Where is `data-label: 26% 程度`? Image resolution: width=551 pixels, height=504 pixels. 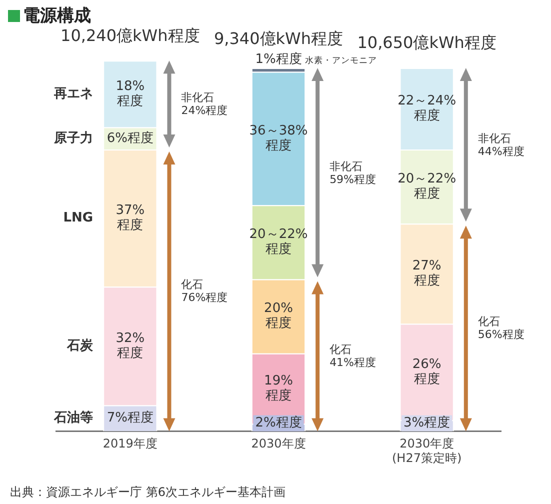 data-label: 26% 程度 is located at coordinates (427, 371).